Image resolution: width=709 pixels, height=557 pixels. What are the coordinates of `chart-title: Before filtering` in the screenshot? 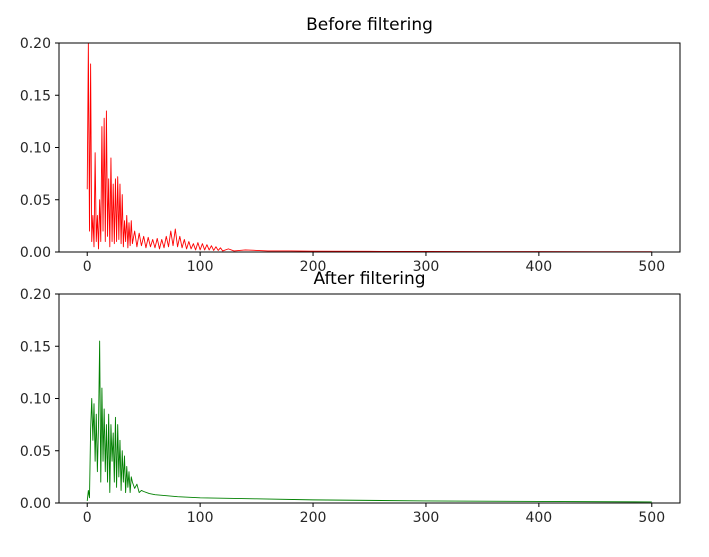 It's located at (369, 25).